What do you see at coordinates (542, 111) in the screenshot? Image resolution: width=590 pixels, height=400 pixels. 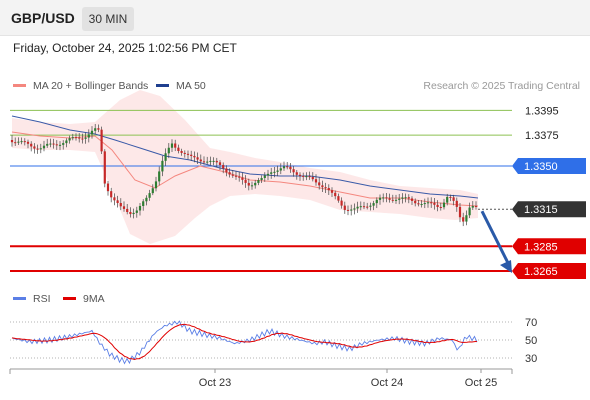 I see `level-tag-1.3395: 1.3395` at bounding box center [542, 111].